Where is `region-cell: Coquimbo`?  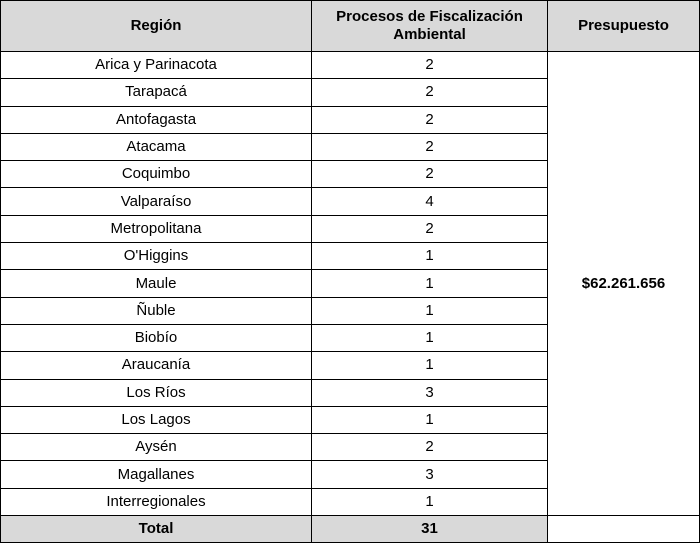
region-cell: Coquimbo is located at coordinates (156, 174).